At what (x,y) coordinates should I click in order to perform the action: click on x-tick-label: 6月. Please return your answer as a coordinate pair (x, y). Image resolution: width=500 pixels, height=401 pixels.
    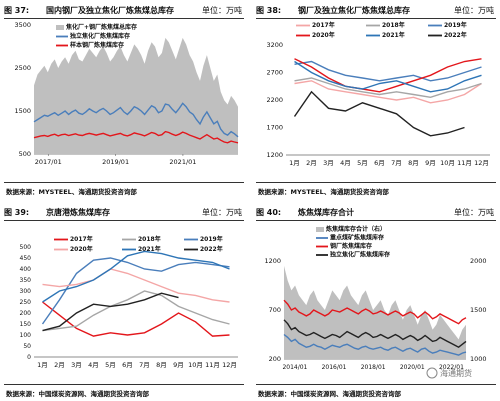
    Looking at the image, I should click on (379, 163).